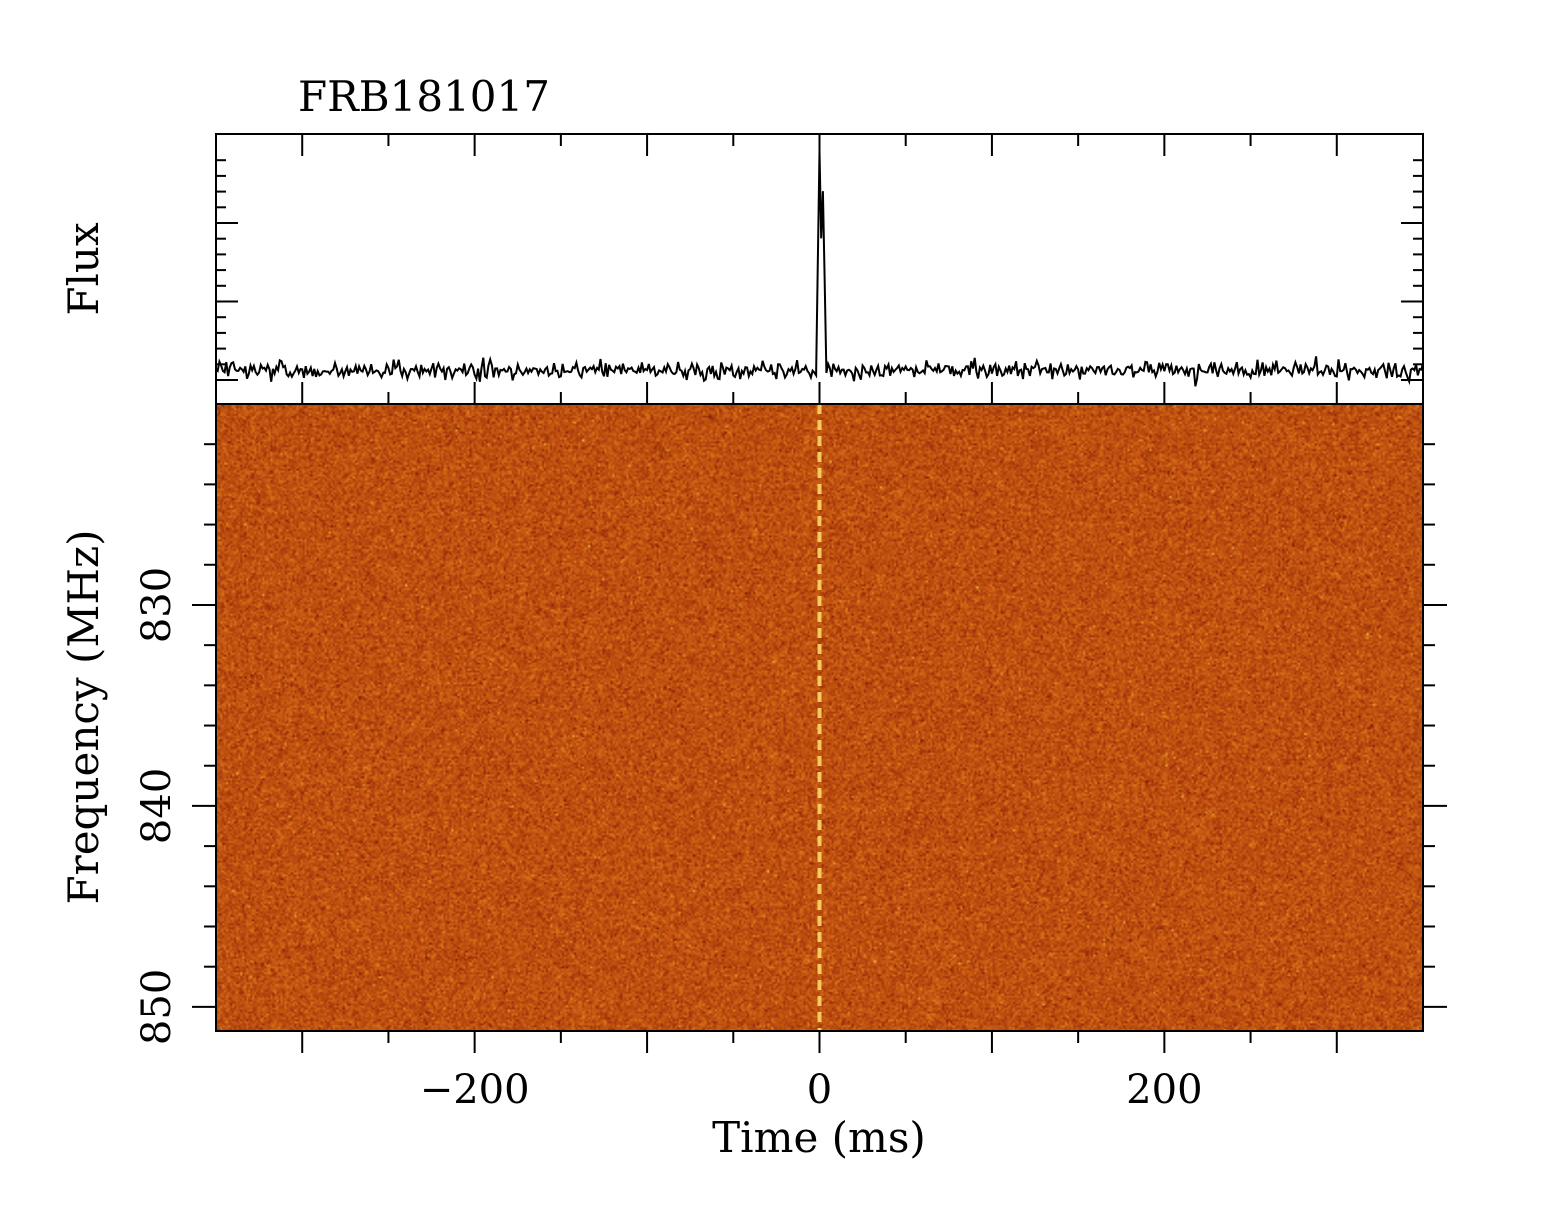 This screenshot has height=1212, width=1553. What do you see at coordinates (819, 1137) in the screenshot?
I see `x-axis-title: Time (ms)` at bounding box center [819, 1137].